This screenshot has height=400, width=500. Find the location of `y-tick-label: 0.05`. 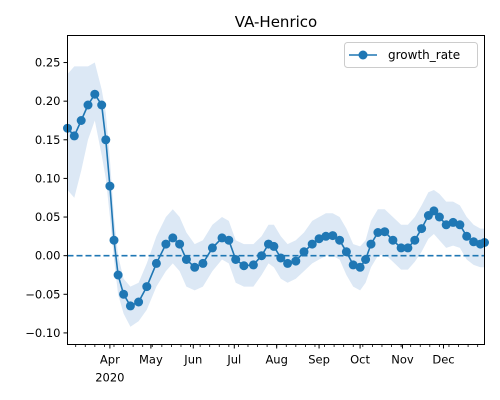

y-tick-label: 0.05 is located at coordinates (48, 217).